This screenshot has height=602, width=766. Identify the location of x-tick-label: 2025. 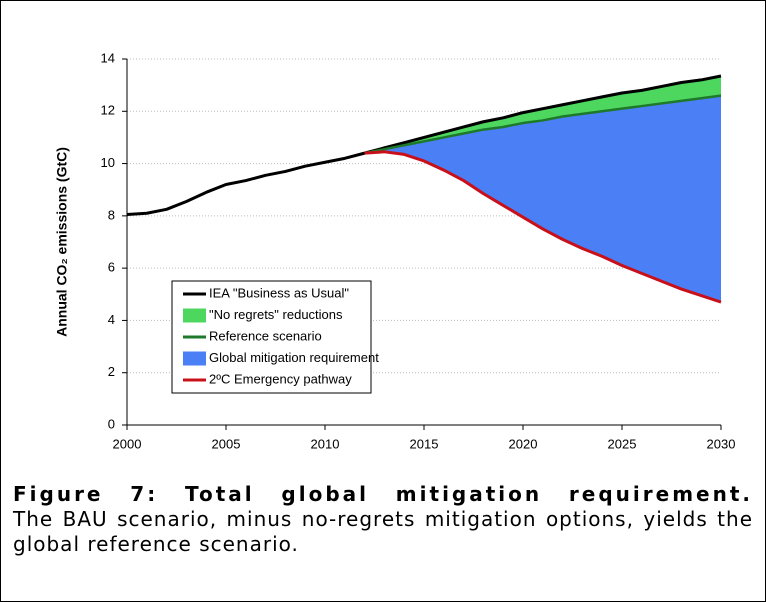
(622, 443).